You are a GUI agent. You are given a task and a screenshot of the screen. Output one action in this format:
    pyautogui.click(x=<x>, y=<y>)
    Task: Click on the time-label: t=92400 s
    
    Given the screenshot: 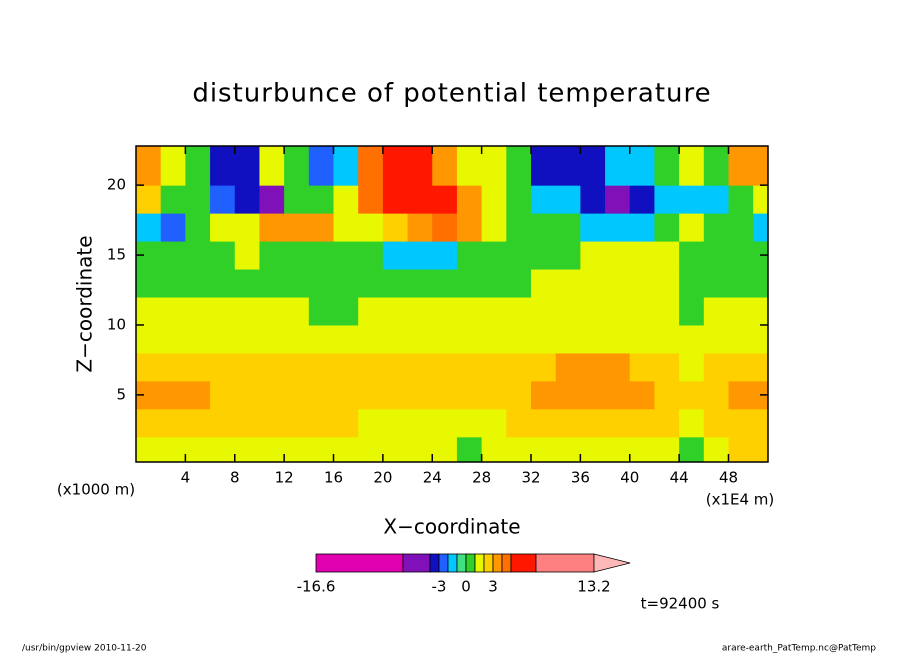 What is the action you would take?
    pyautogui.click(x=680, y=604)
    